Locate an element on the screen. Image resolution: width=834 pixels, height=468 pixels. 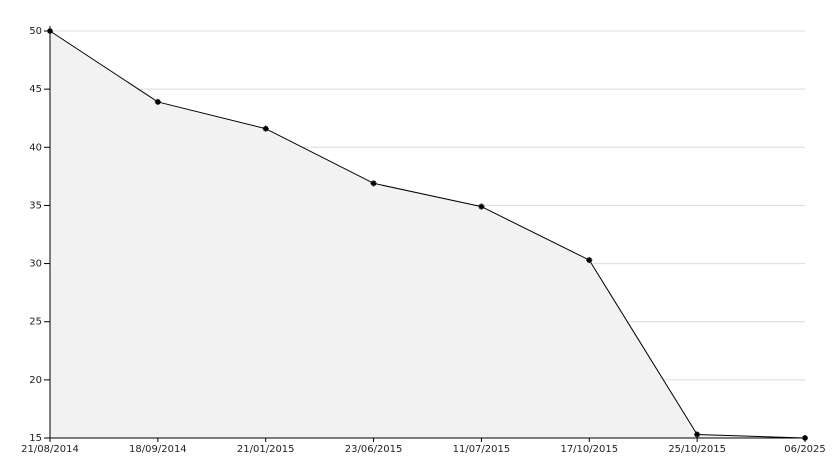
y-tick-label: 45 is located at coordinates (35, 89).